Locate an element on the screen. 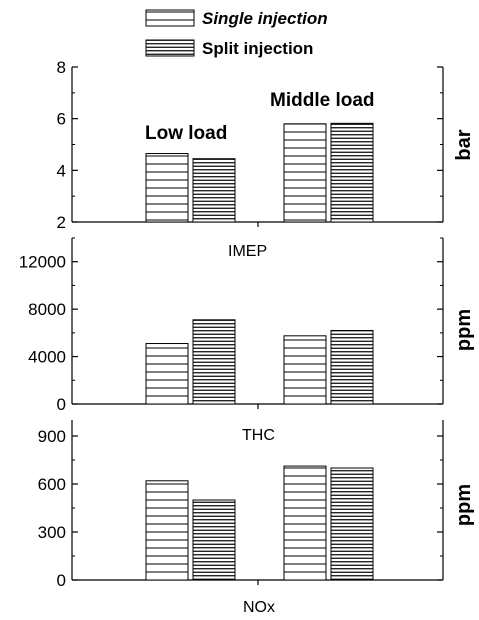 This screenshot has height=620, width=479. y-unit-label-thc: ppm is located at coordinates (464, 330).